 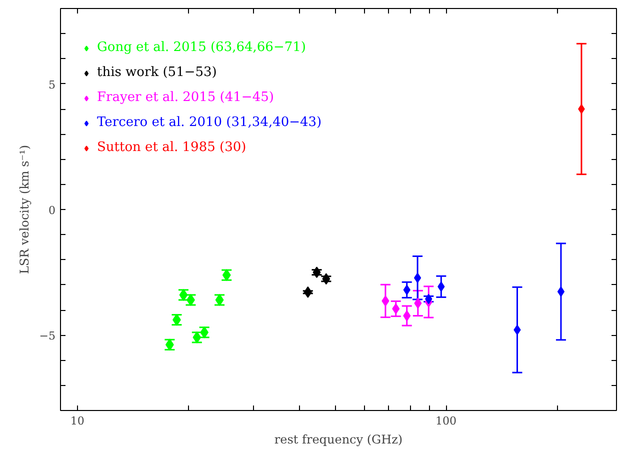 I want to click on legend-label: Frayer et al. 2015 (41−45), so click(x=185, y=97).